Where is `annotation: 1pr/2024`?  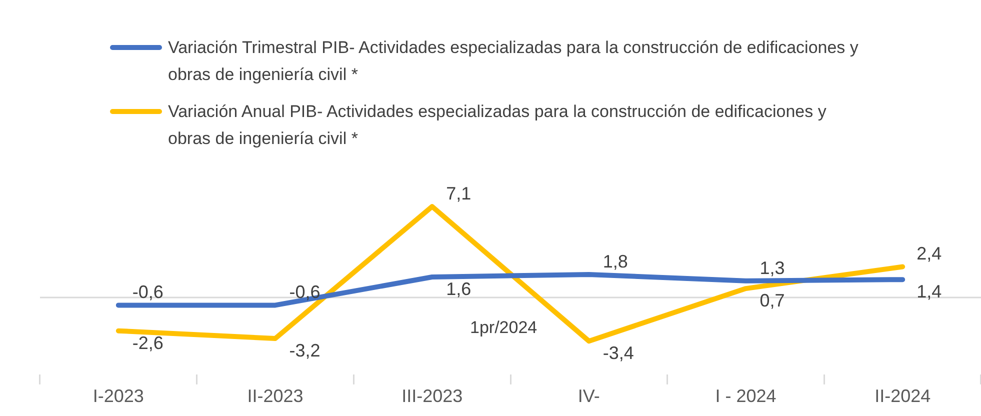 annotation: 1pr/2024 is located at coordinates (504, 328).